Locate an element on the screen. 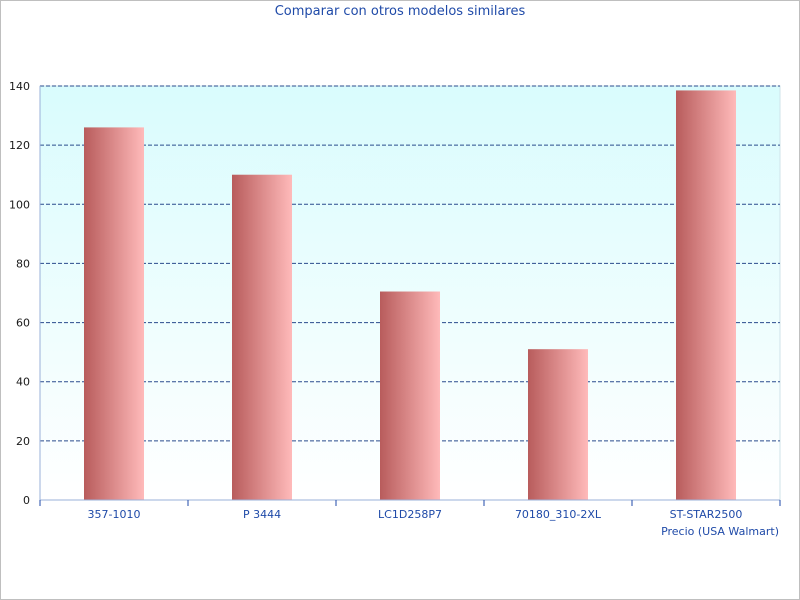  x-axis-title: Precio (USA Walmart) is located at coordinates (720, 531).